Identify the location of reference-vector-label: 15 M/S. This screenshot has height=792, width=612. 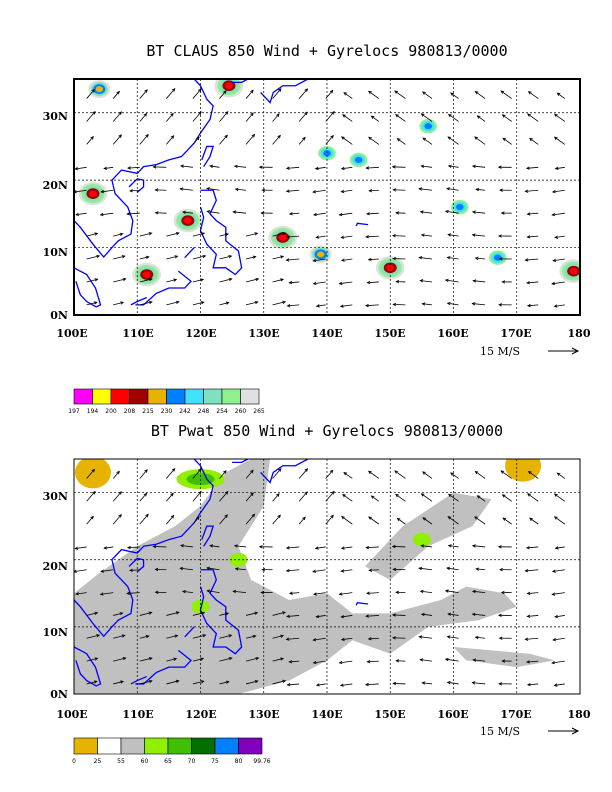
(500, 731).